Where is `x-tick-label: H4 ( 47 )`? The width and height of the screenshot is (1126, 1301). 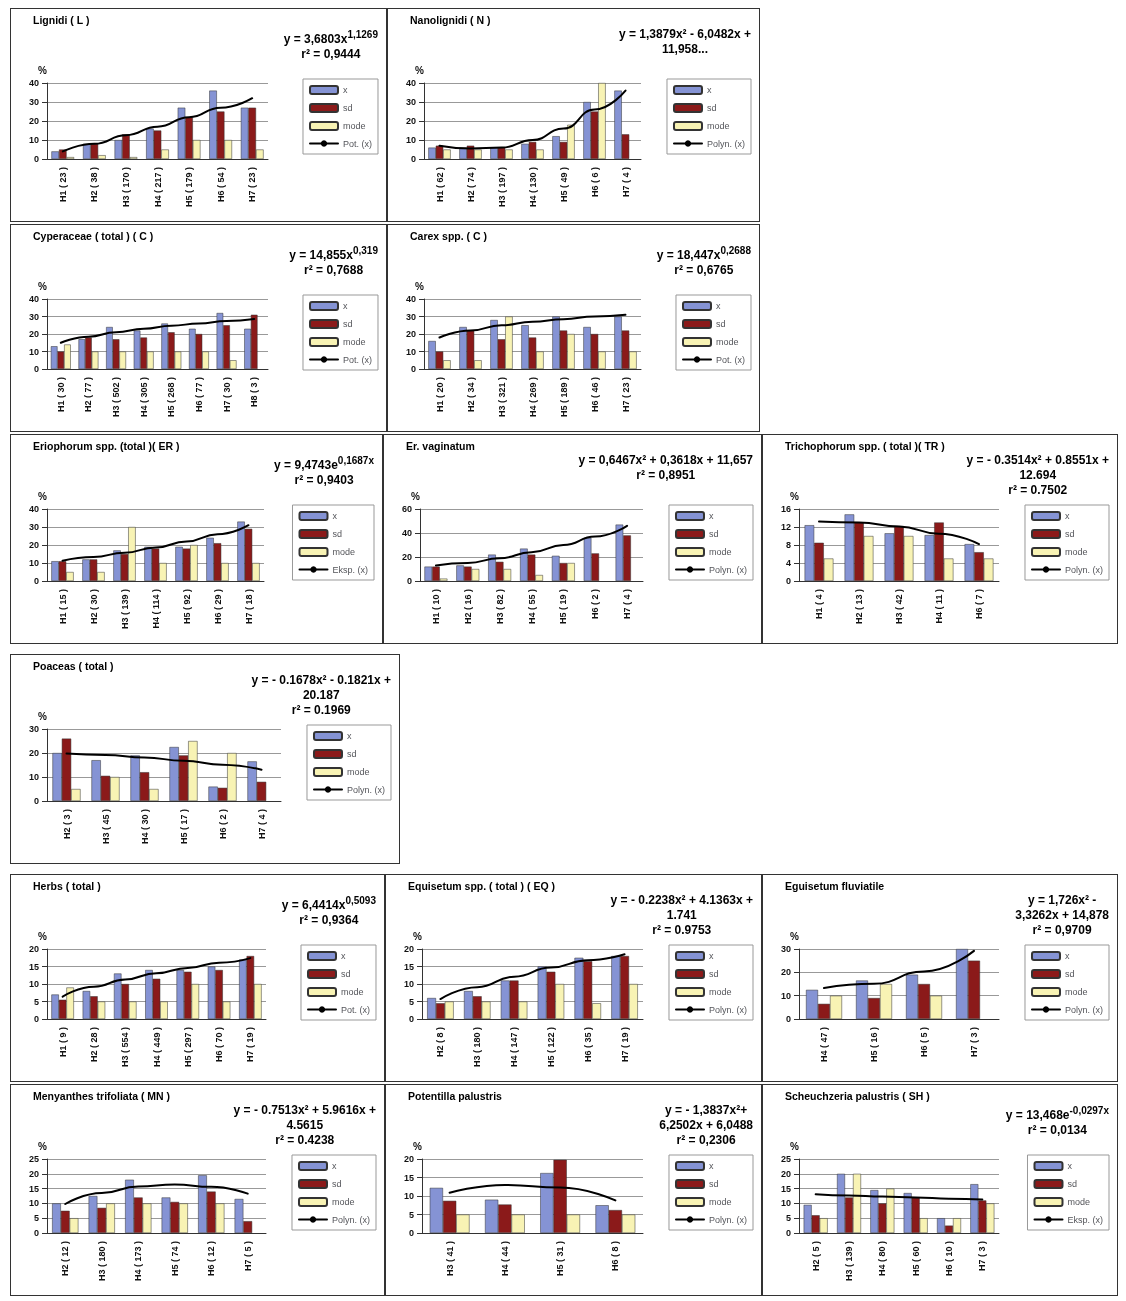 x-tick-label: H4 ( 47 ) is located at coordinates (824, 1045).